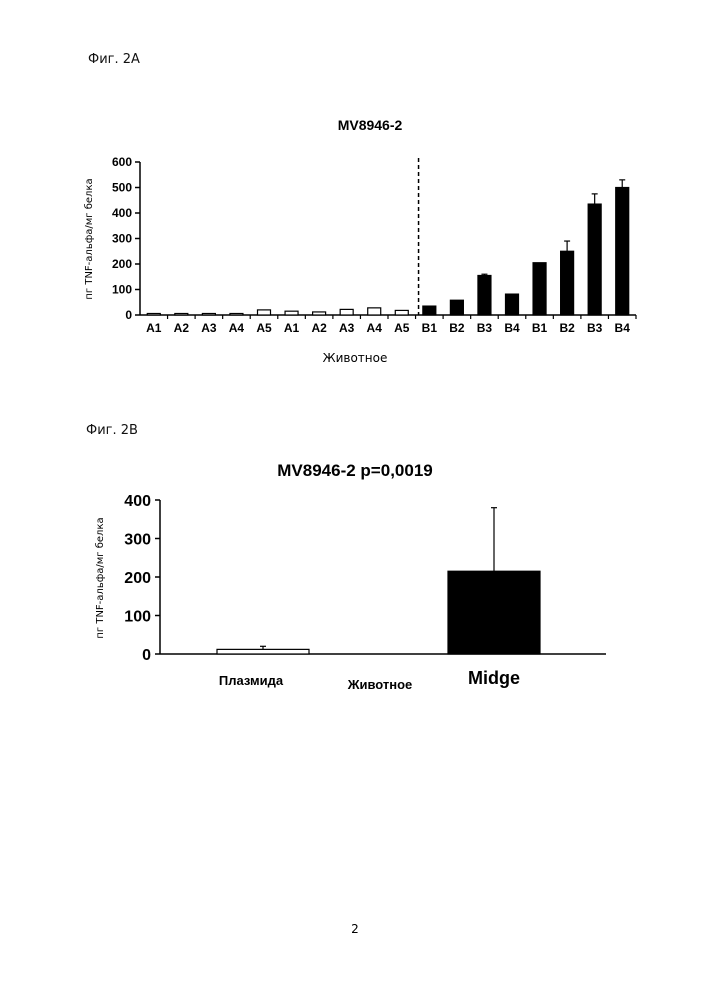 Image resolution: width=710 pixels, height=1000 pixels. Describe the element at coordinates (355, 358) in the screenshot. I see `chart-2a-x-axis-label: Животное` at that location.